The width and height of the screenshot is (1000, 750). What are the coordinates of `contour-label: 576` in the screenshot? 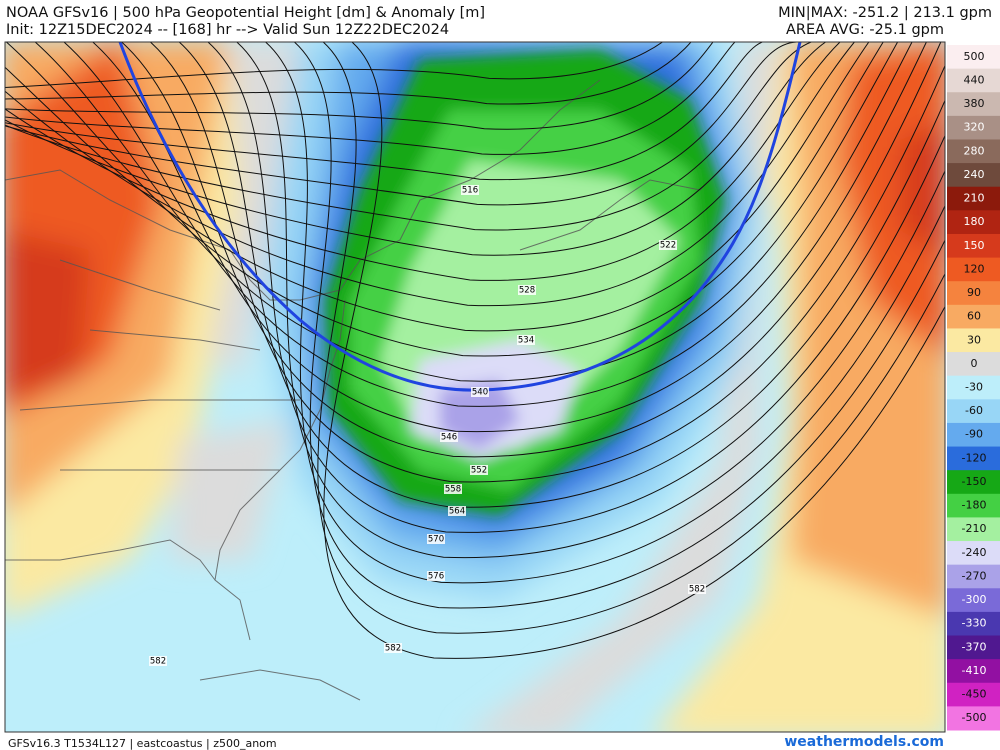 It's located at (436, 577).